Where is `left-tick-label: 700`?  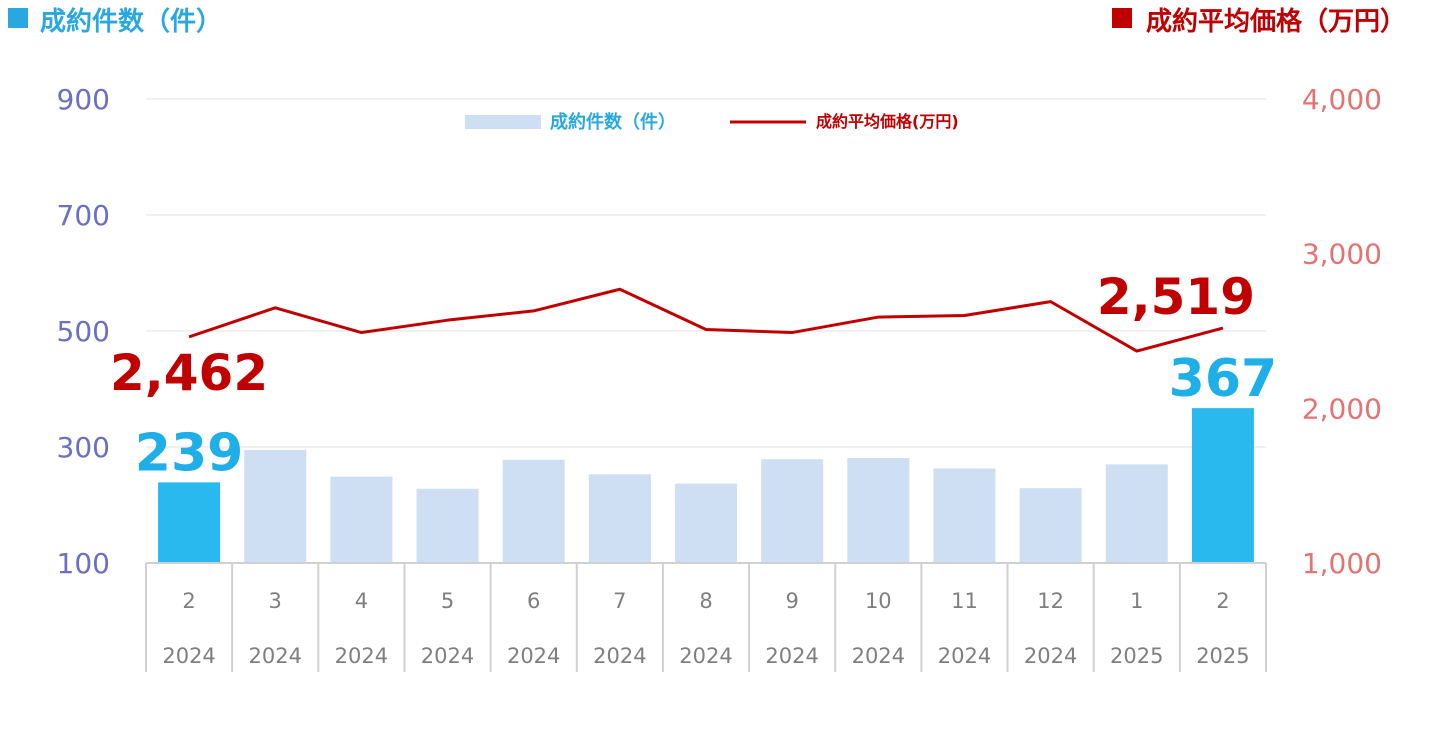 left-tick-label: 700 is located at coordinates (83, 215).